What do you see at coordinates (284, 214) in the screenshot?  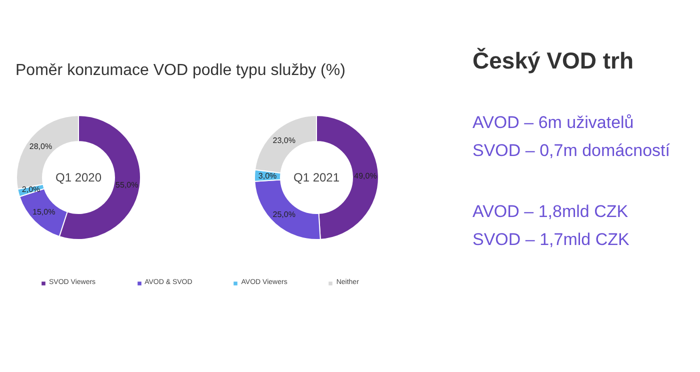 I see `data-label: 25,0%` at bounding box center [284, 214].